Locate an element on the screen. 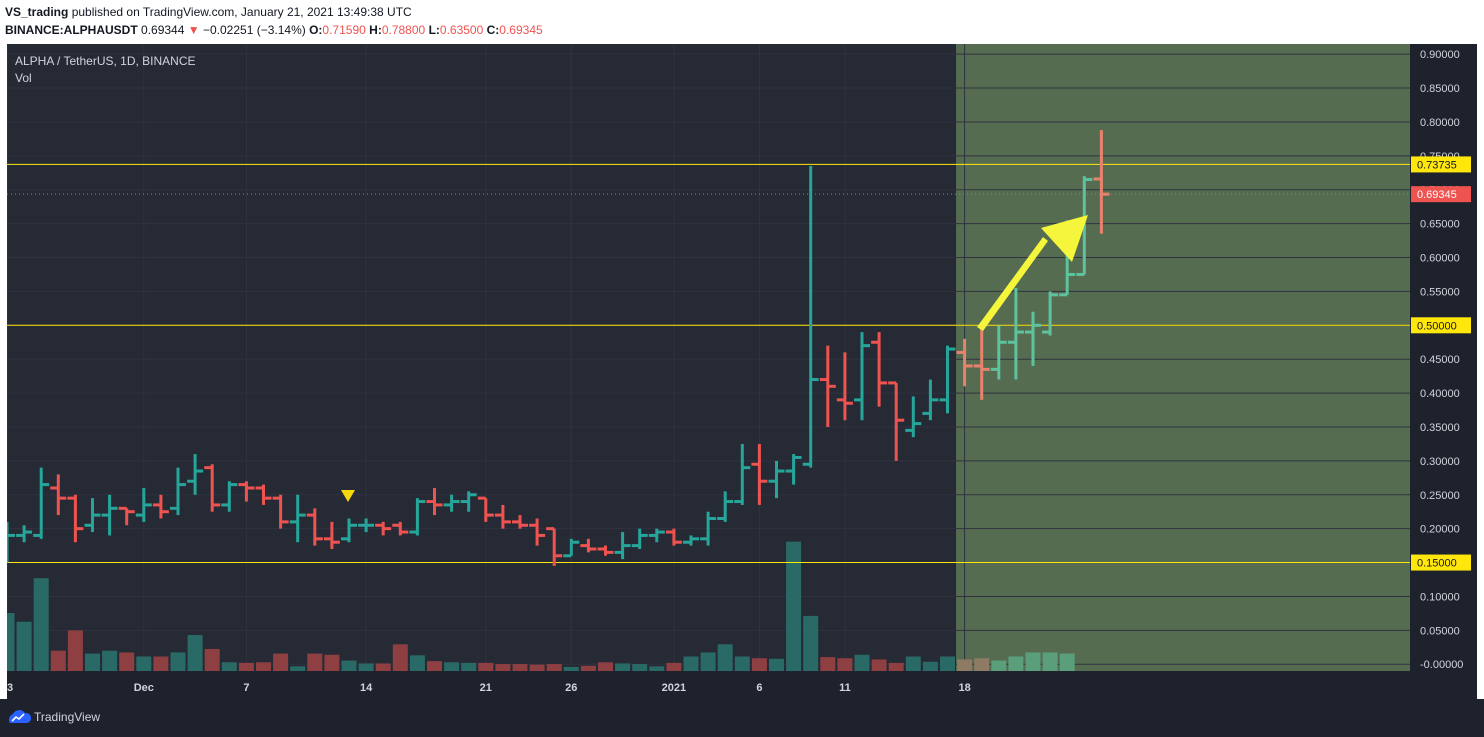 Image resolution: width=1484 pixels, height=737 pixels. current-price-label: 0.69345 is located at coordinates (1441, 194).